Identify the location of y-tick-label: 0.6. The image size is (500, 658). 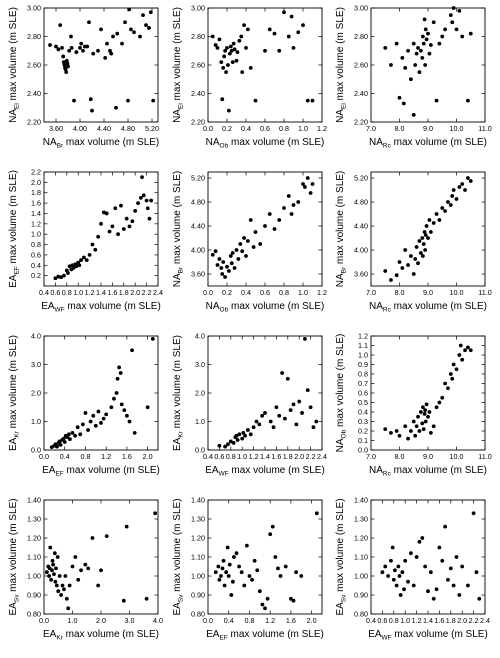
(363, 393).